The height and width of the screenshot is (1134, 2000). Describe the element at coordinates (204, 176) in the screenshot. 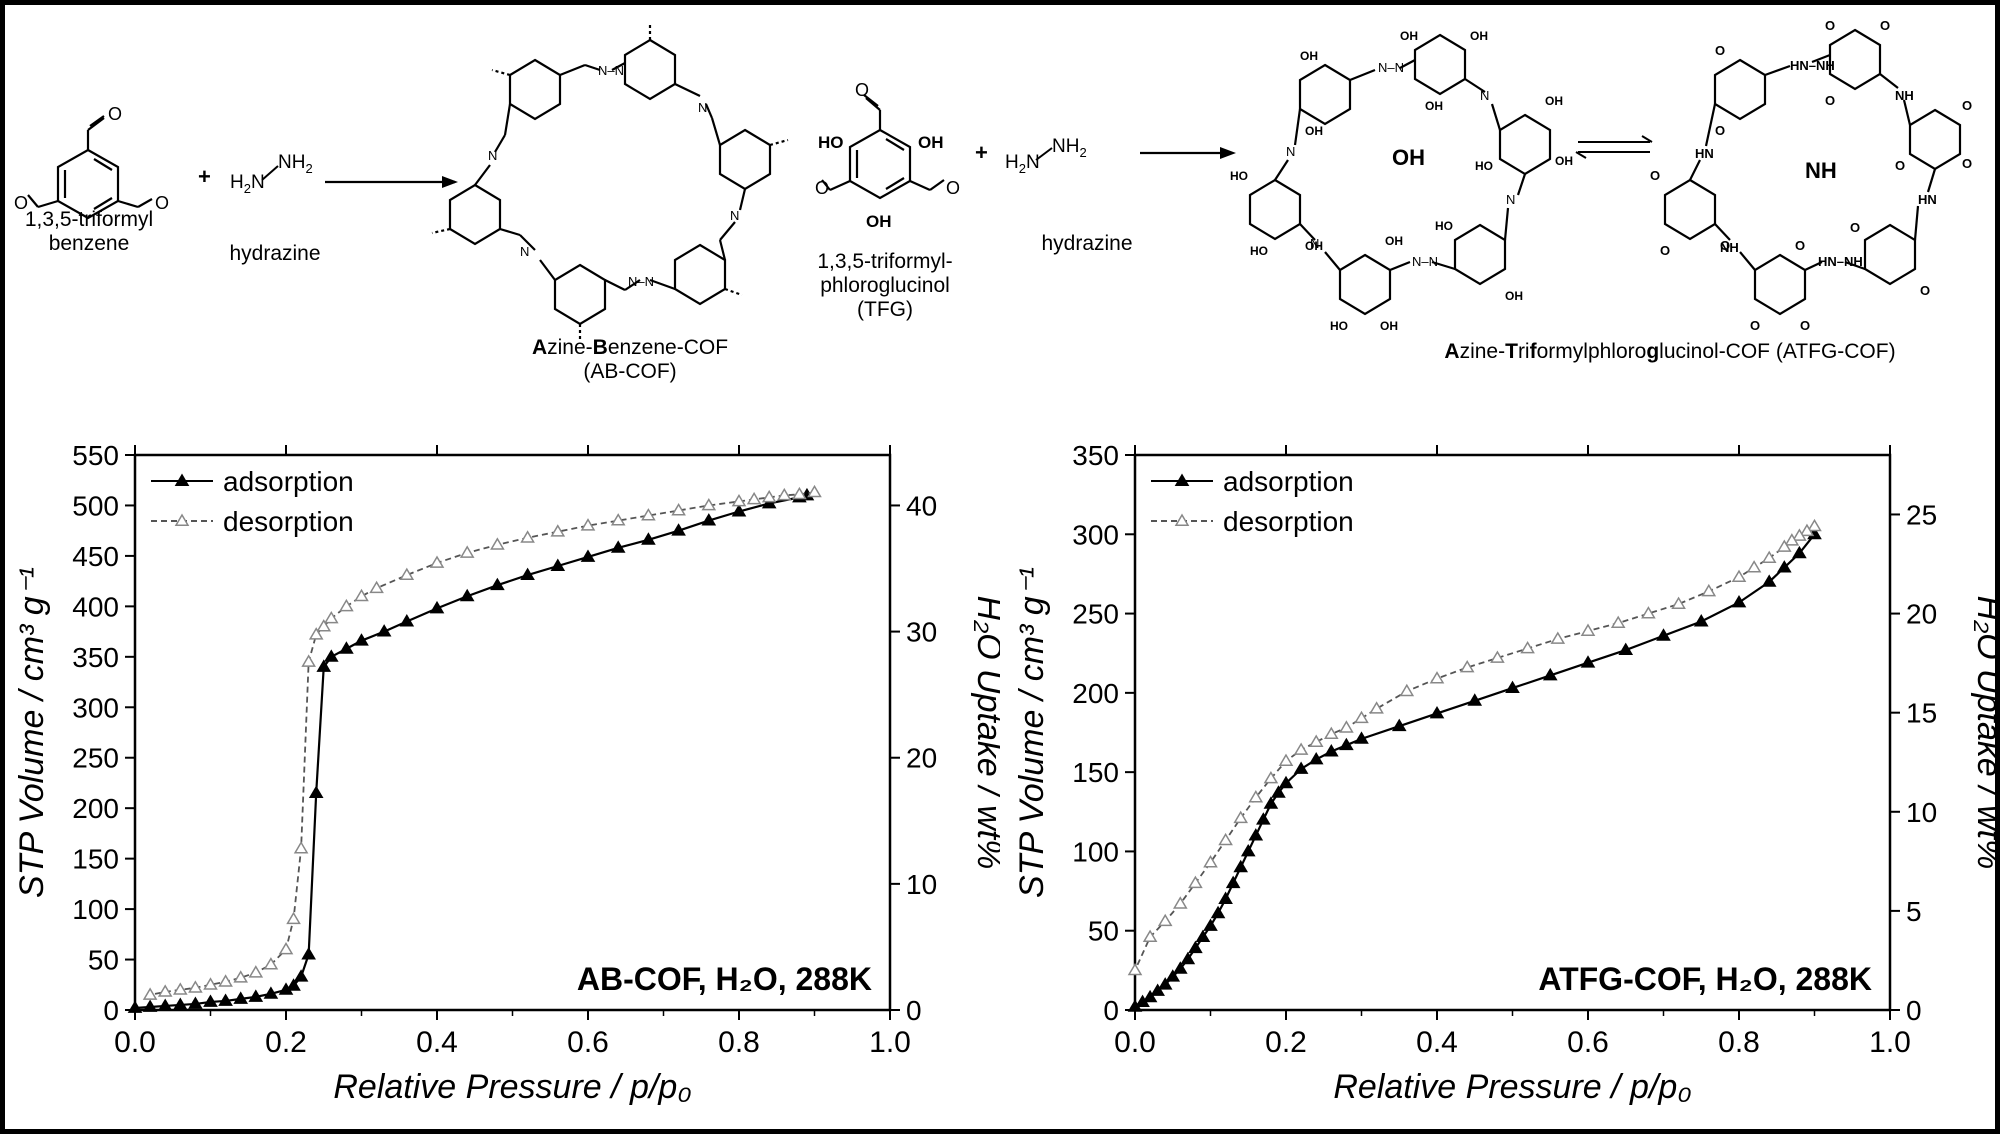

I see `plus-sign-1: +` at that location.